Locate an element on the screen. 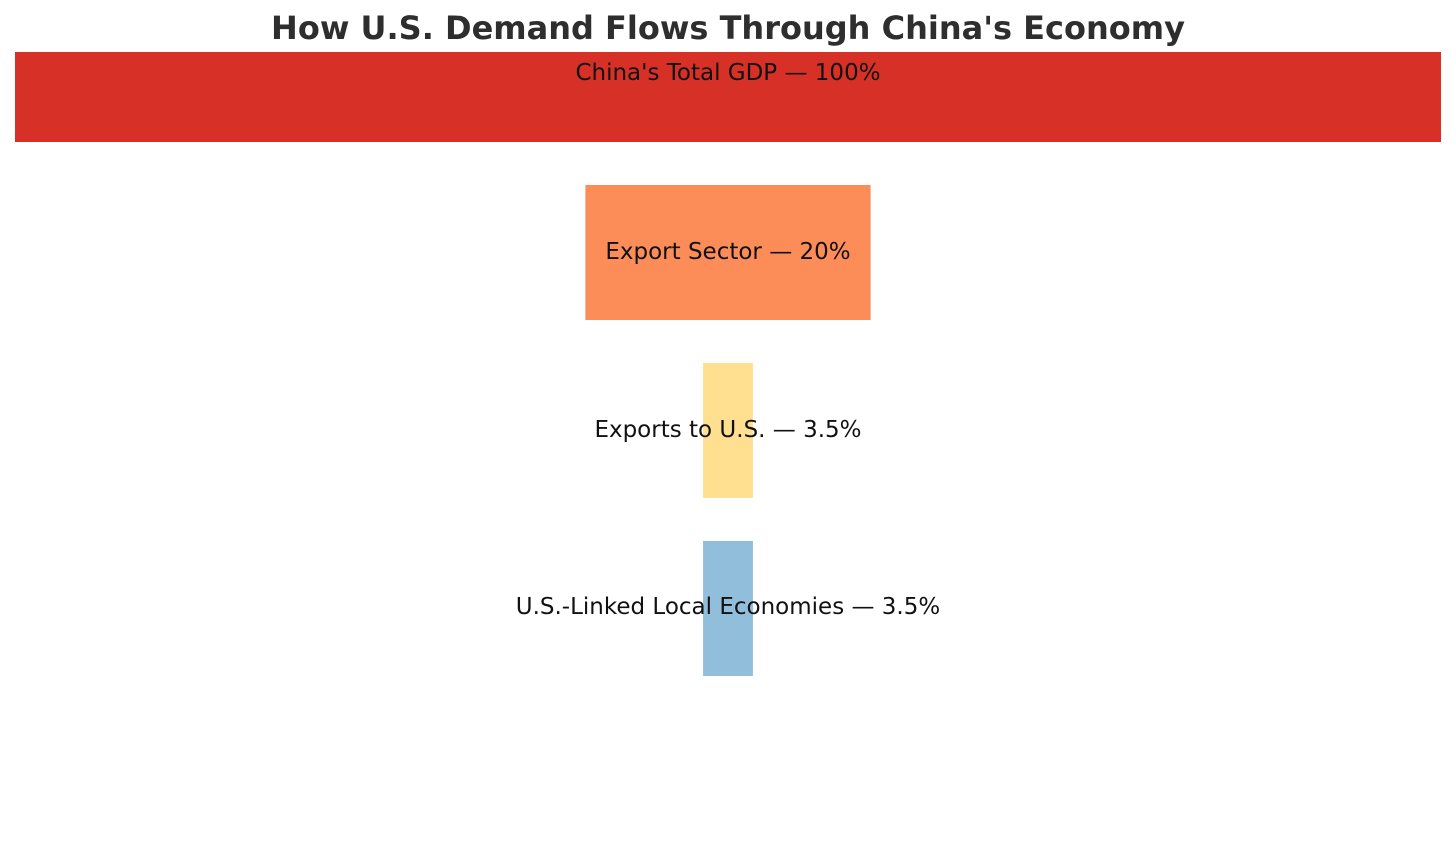 This screenshot has height=868, width=1456. stage-label-4: U.S.-Linked Local Economies — 3.5% is located at coordinates (728, 607).